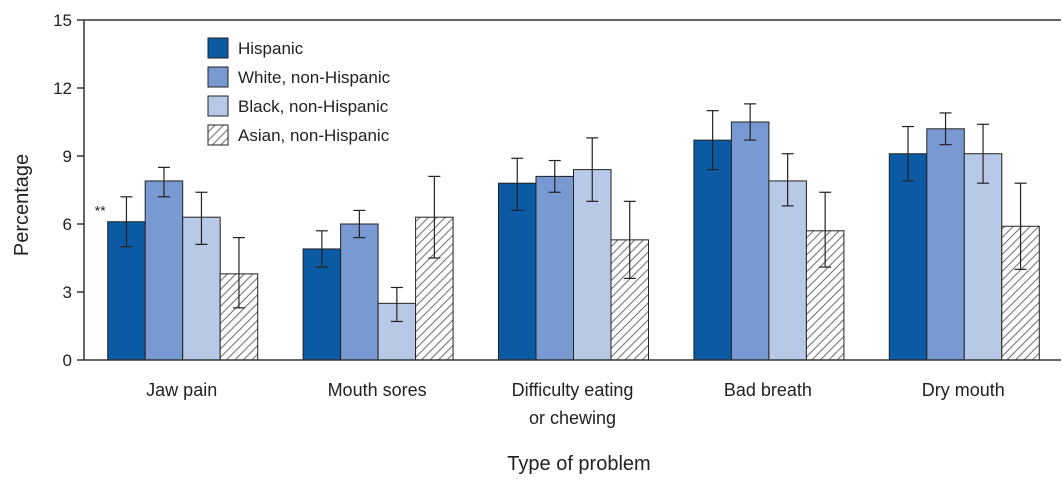 The width and height of the screenshot is (1063, 480). Describe the element at coordinates (271, 48) in the screenshot. I see `legend-label: Hispanic` at that location.